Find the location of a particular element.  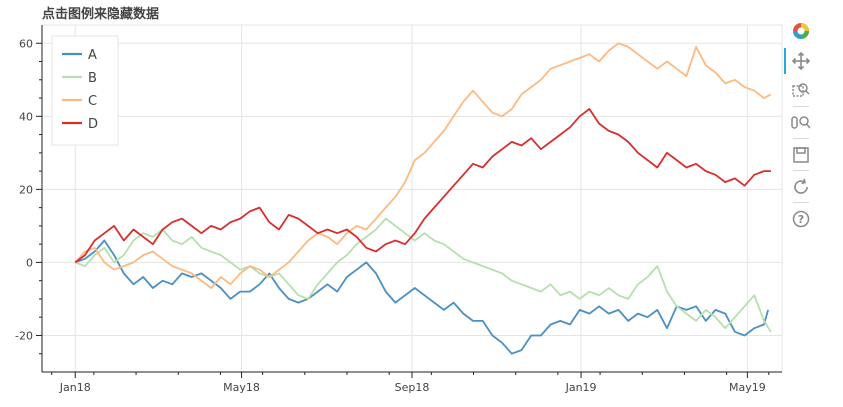

active-tool-indicator is located at coordinates (785, 61).